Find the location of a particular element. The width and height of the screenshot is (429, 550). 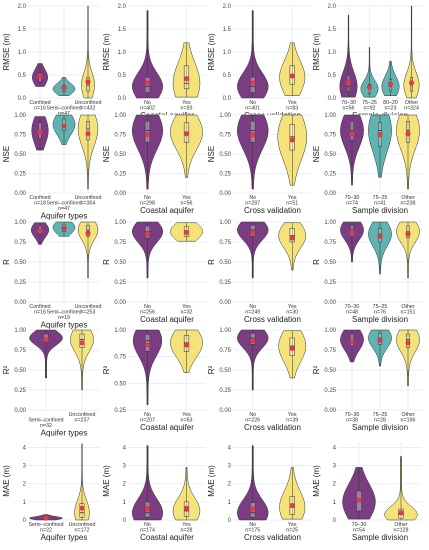

y-tick-label: 3 is located at coordinates (335, 467).